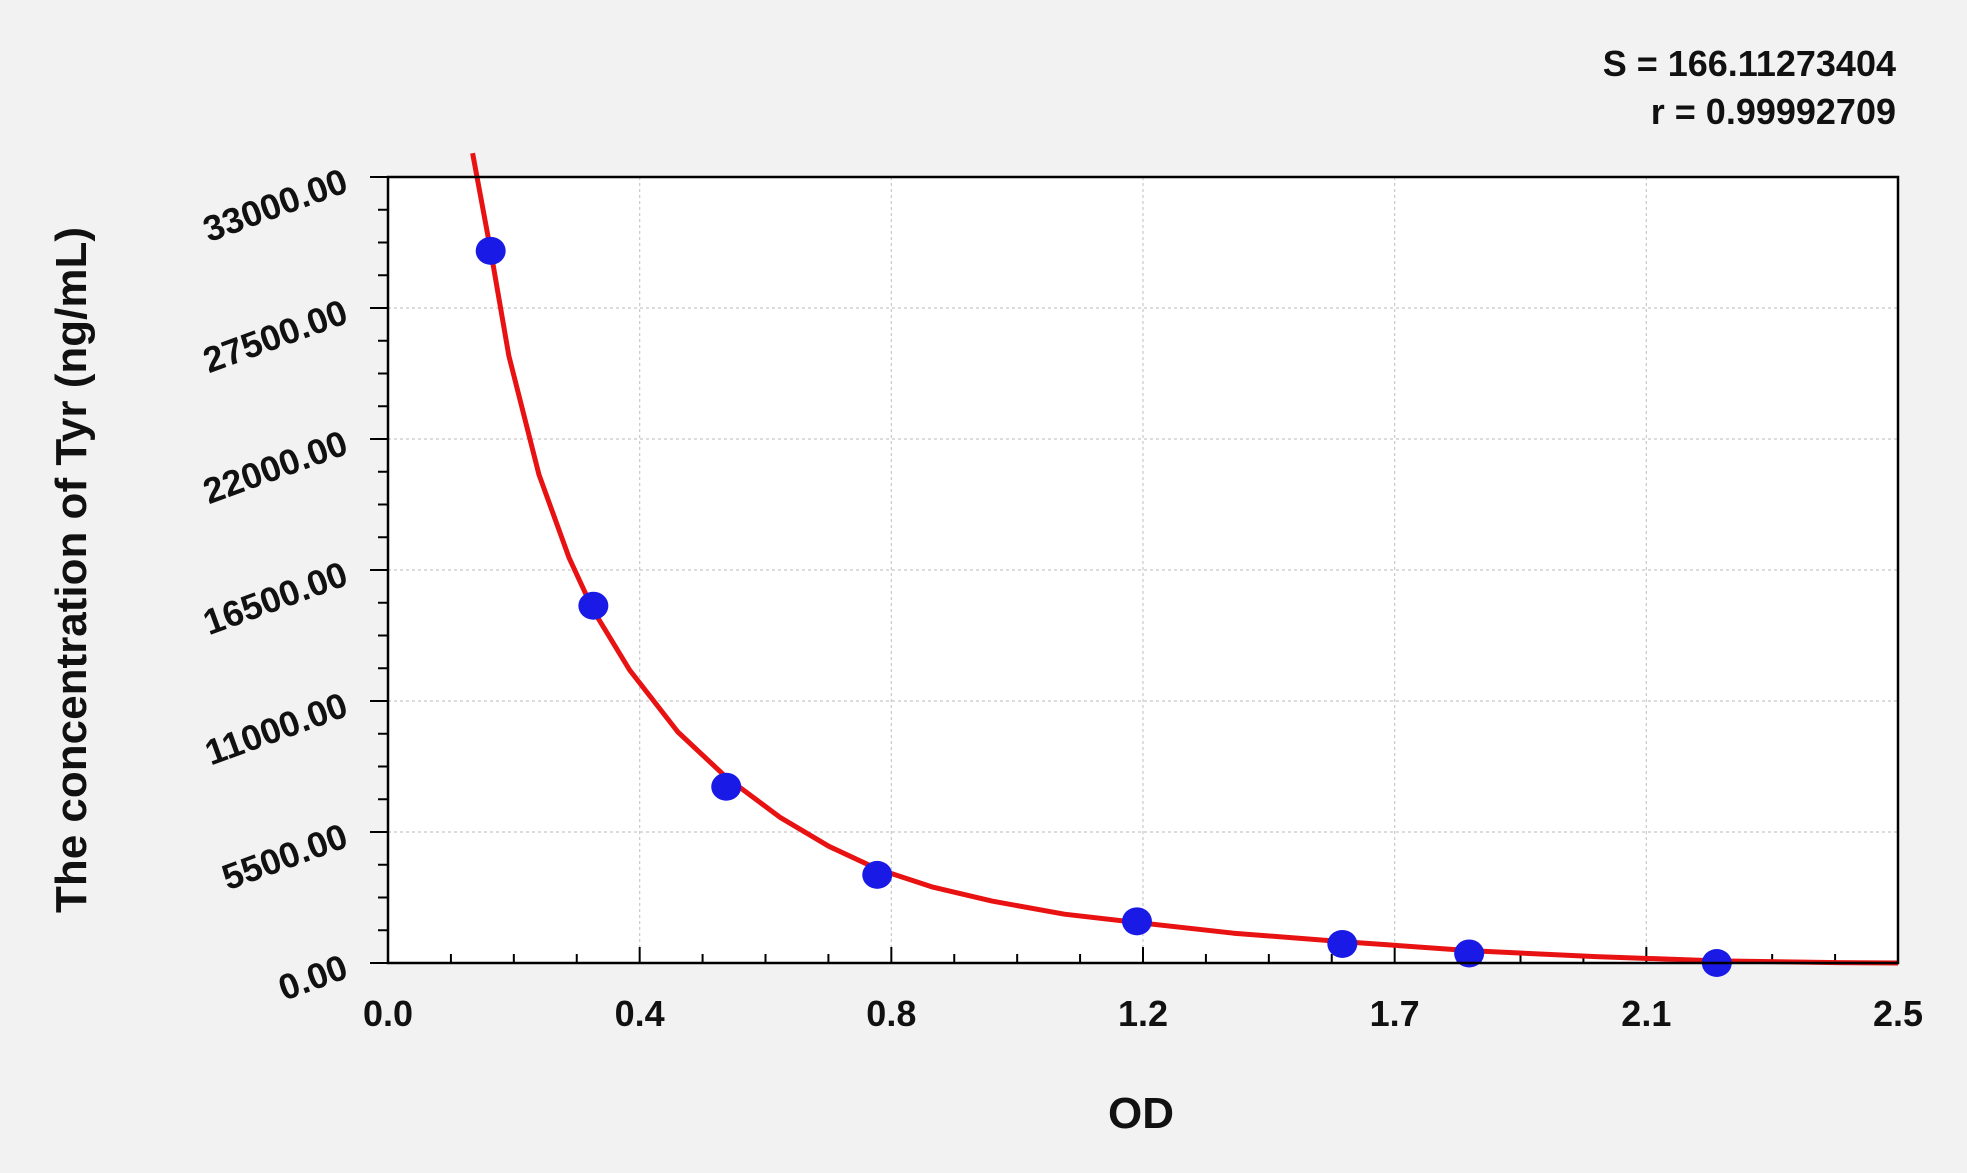 This screenshot has height=1173, width=1967. I want to click on x-tick-label: 1.2, so click(1143, 1013).